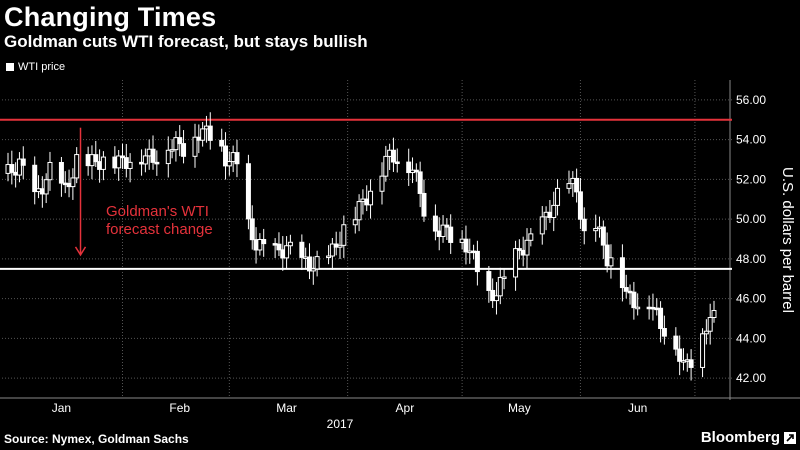  Describe the element at coordinates (159, 229) in the screenshot. I see `annotation-label: forecast change` at that location.